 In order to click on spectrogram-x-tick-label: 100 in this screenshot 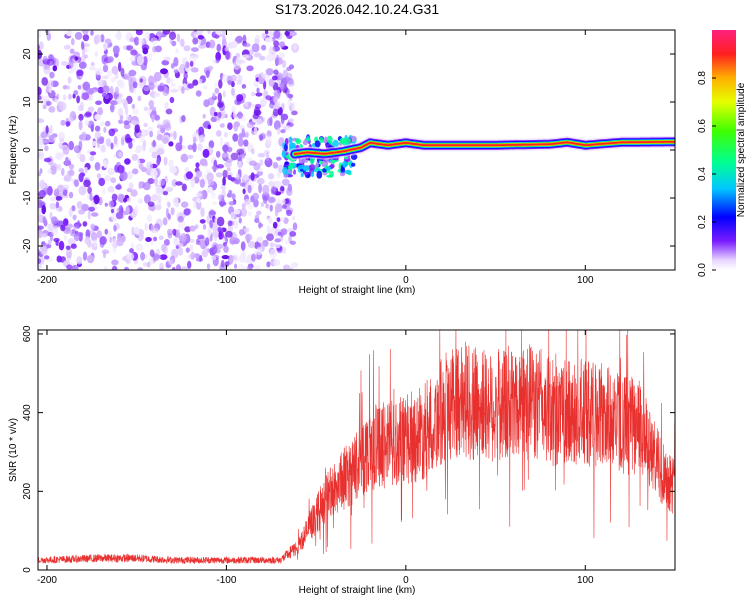, I will do `click(585, 280)`.